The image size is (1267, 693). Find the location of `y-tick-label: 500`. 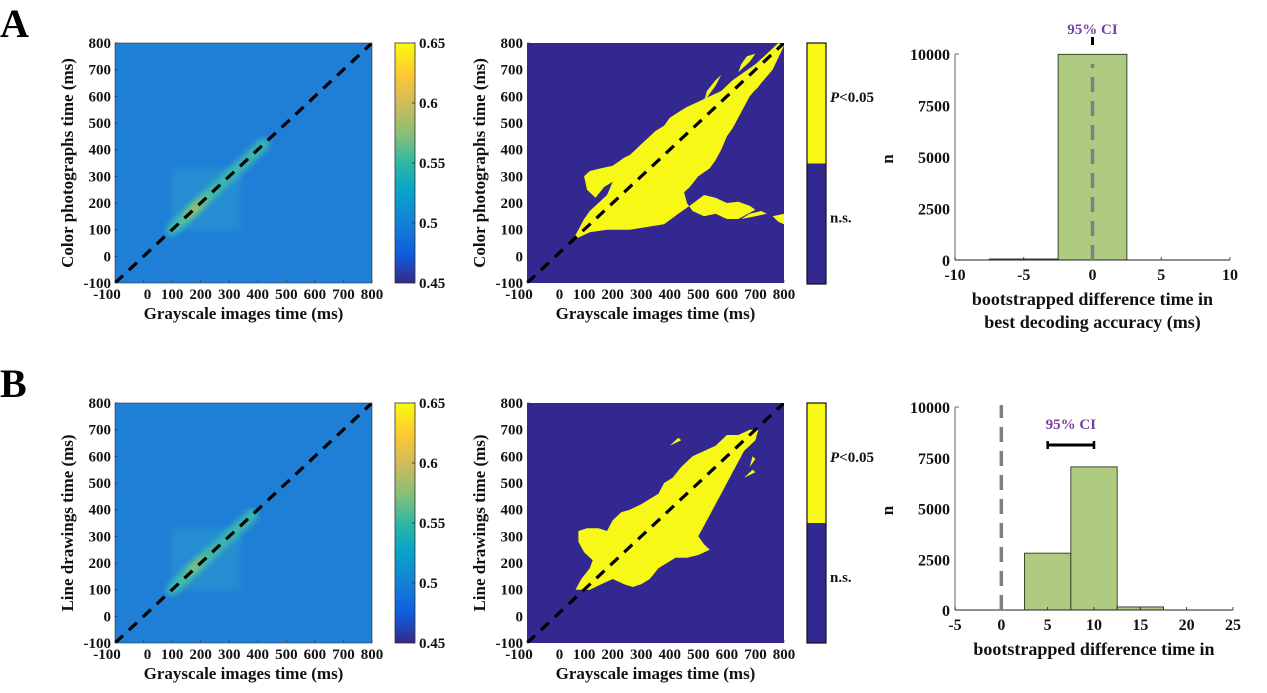

y-tick-label: 500 is located at coordinates (100, 484).